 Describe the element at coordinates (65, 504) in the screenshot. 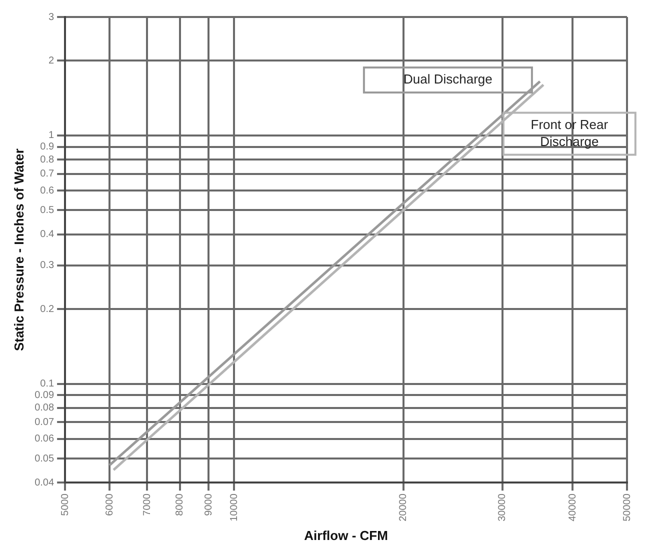

I see `x-tick-label: 5000` at that location.